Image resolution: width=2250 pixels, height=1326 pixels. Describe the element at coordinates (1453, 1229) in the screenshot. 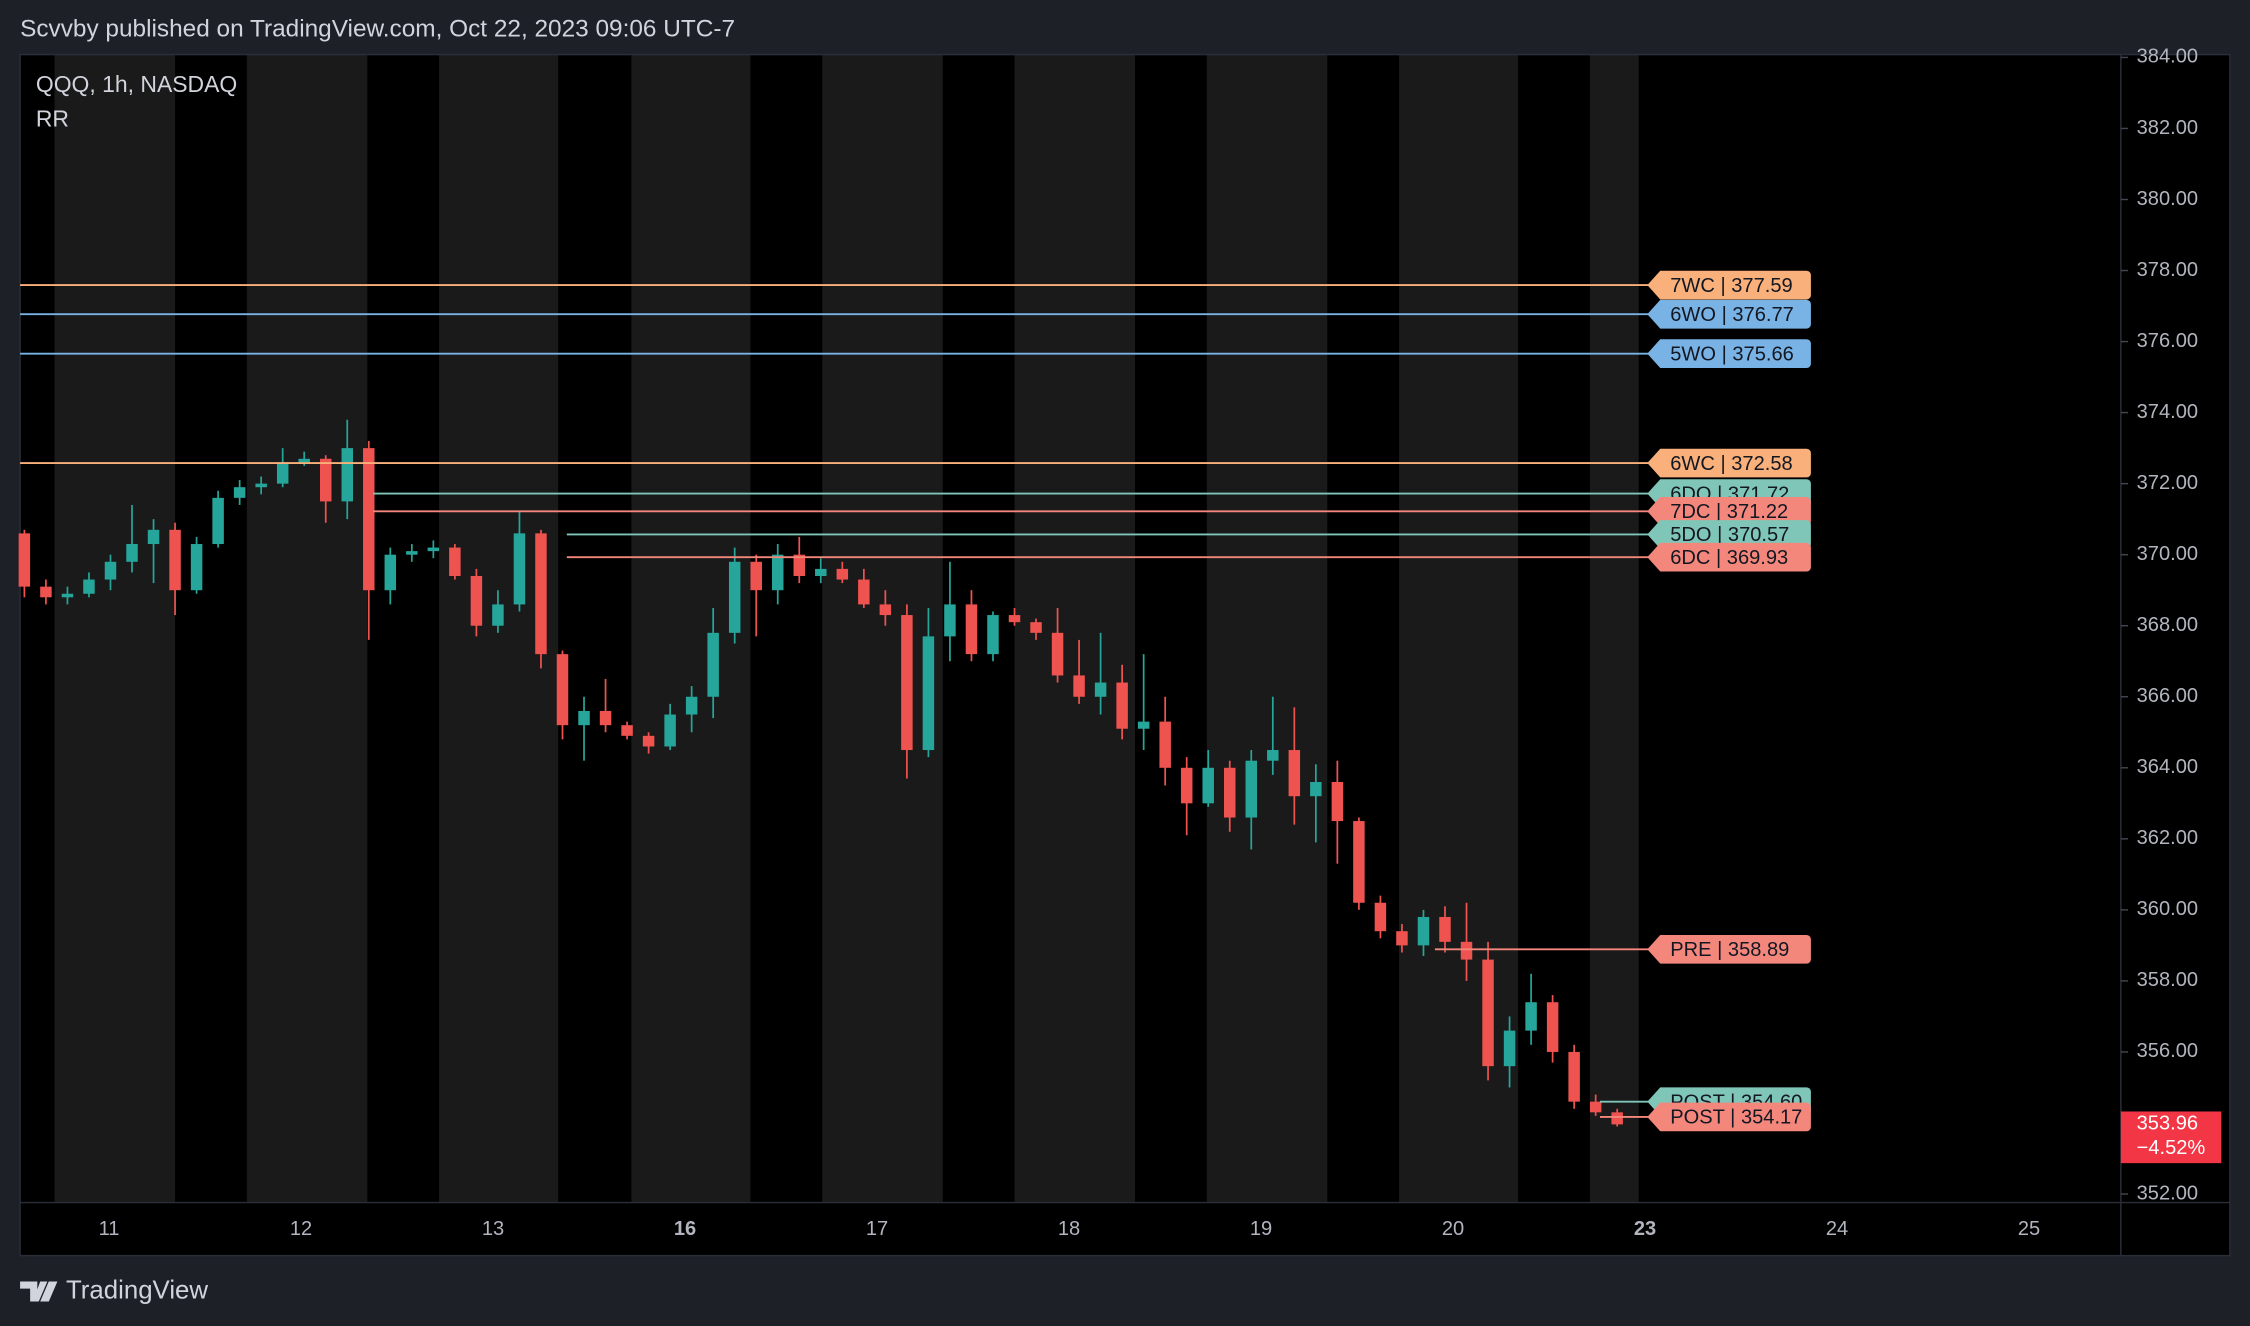

I see `x-tick-label: 20` at that location.